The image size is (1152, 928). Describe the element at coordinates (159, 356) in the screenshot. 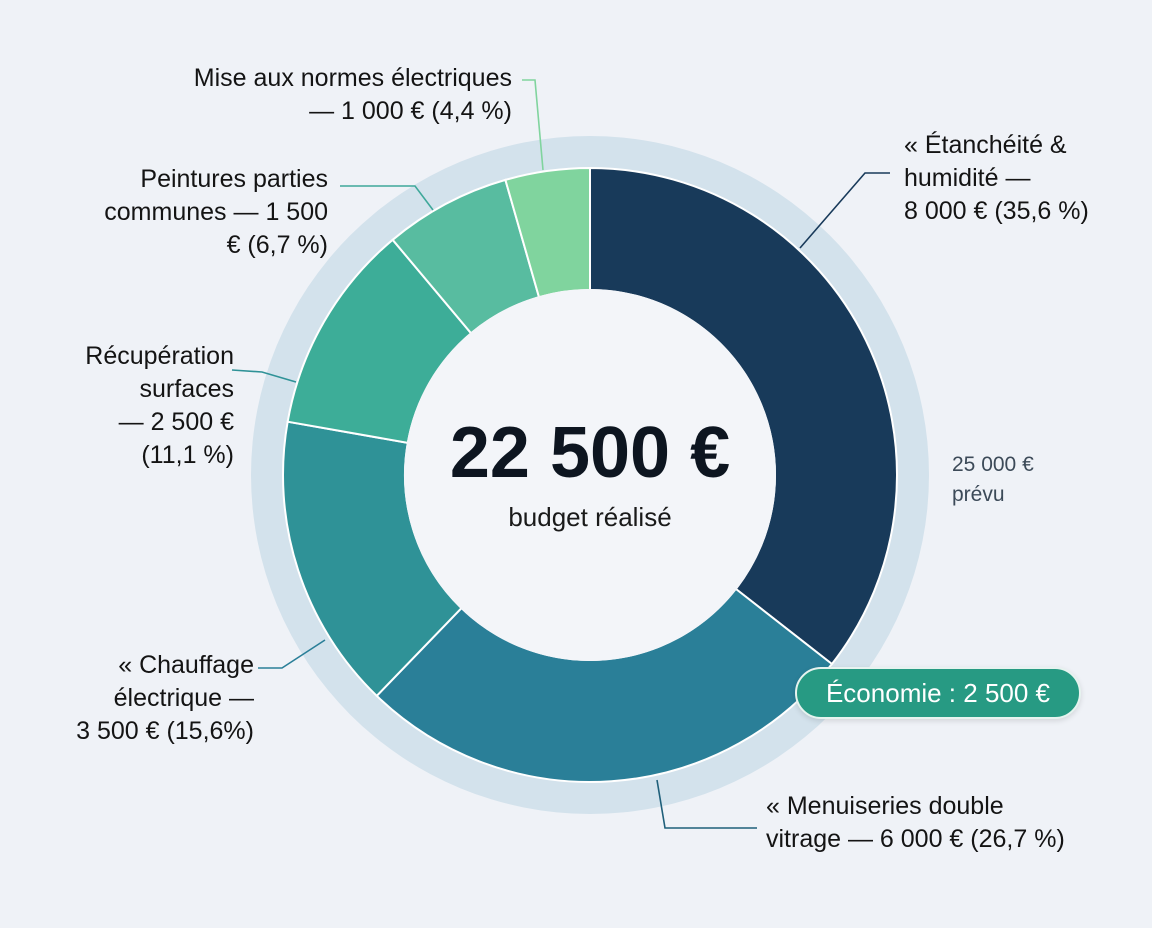

I see `label-line: Récupération` at that location.